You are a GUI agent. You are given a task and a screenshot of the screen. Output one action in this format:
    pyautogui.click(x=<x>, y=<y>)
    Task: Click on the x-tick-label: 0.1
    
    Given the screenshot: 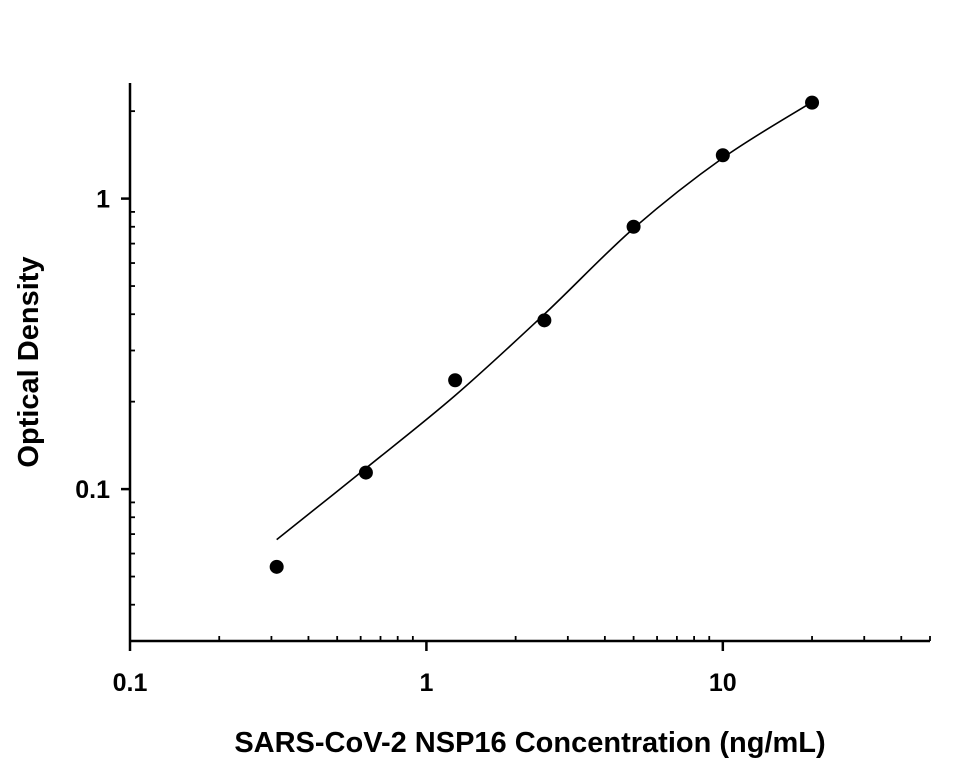 What is the action you would take?
    pyautogui.click(x=130, y=683)
    